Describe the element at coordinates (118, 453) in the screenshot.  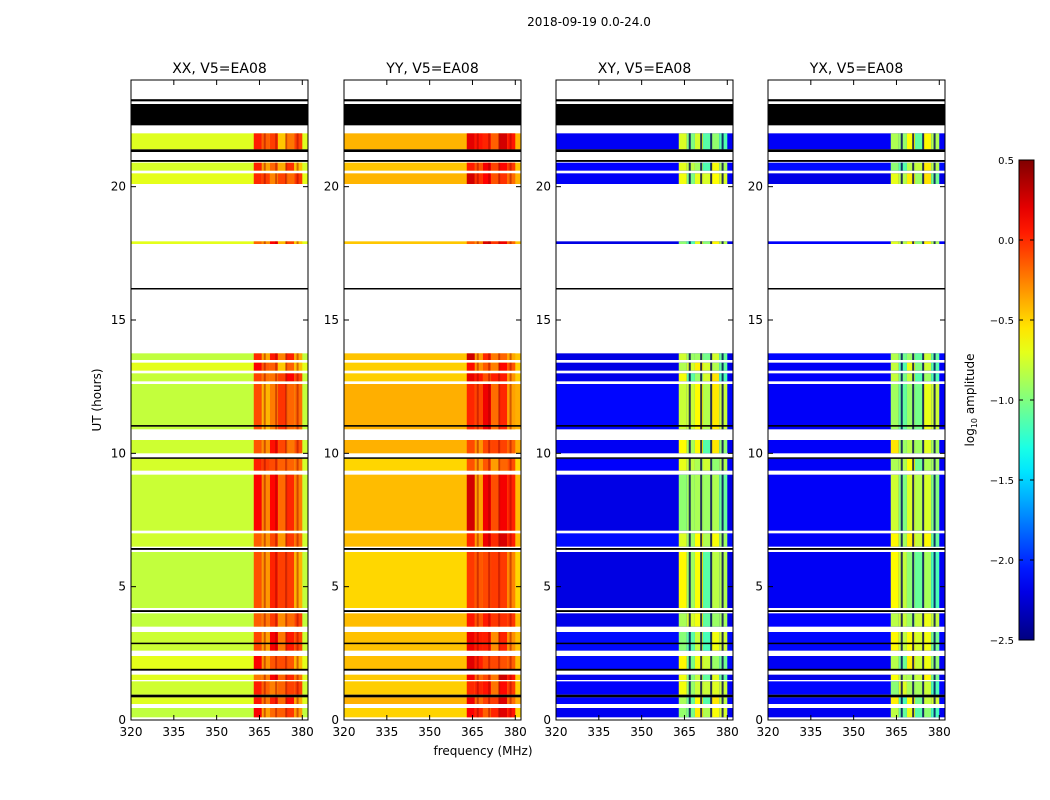
I see `y-tick-label: 10` at that location.